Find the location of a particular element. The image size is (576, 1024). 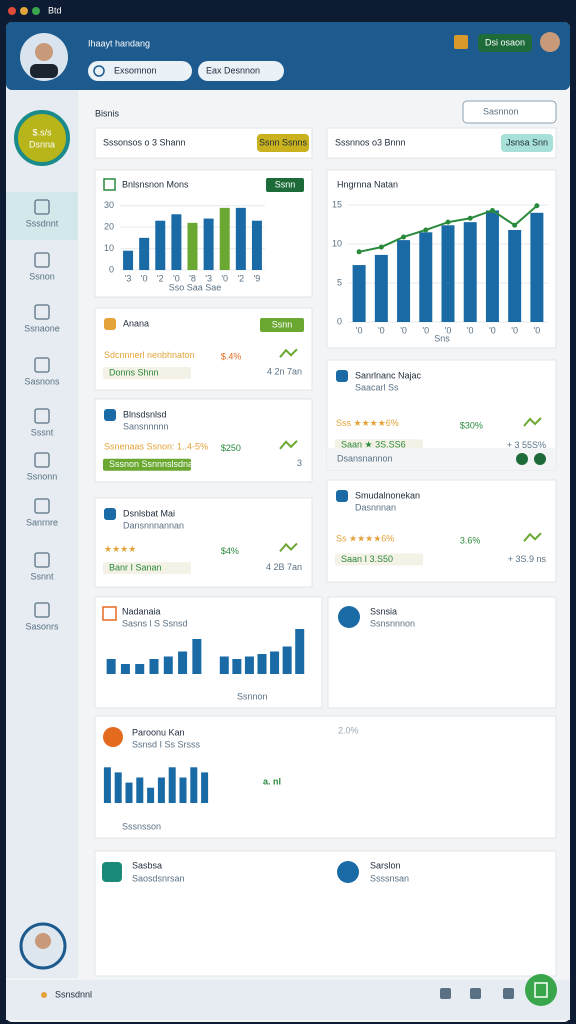

sidebar-item: Sssdnnt is located at coordinates (42, 223).